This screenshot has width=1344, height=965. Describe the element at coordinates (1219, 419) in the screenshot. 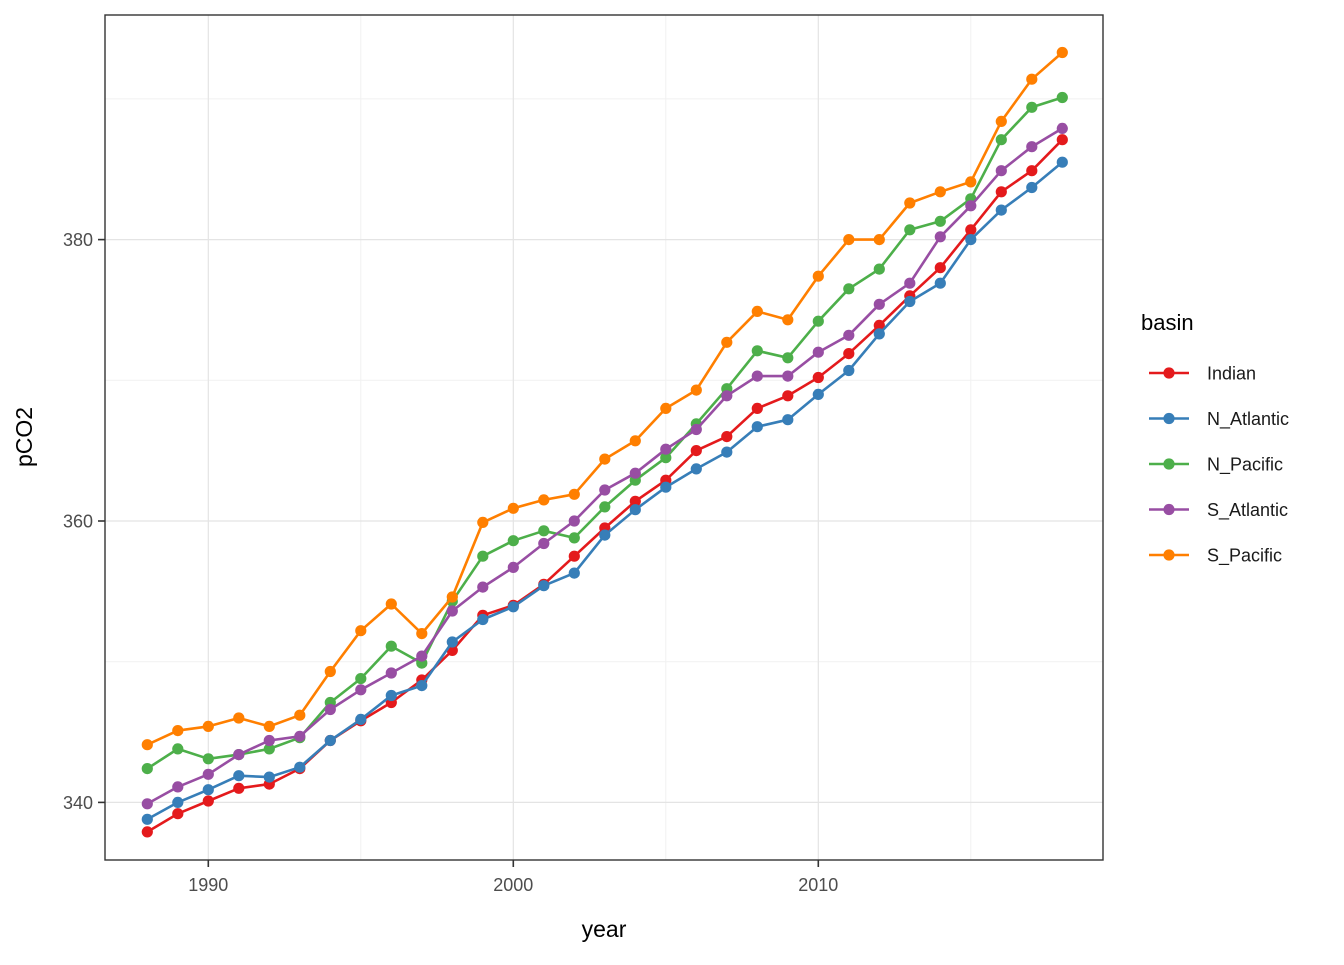

I see `legend-entry-N_Atlantic: N_Atlantic` at that location.